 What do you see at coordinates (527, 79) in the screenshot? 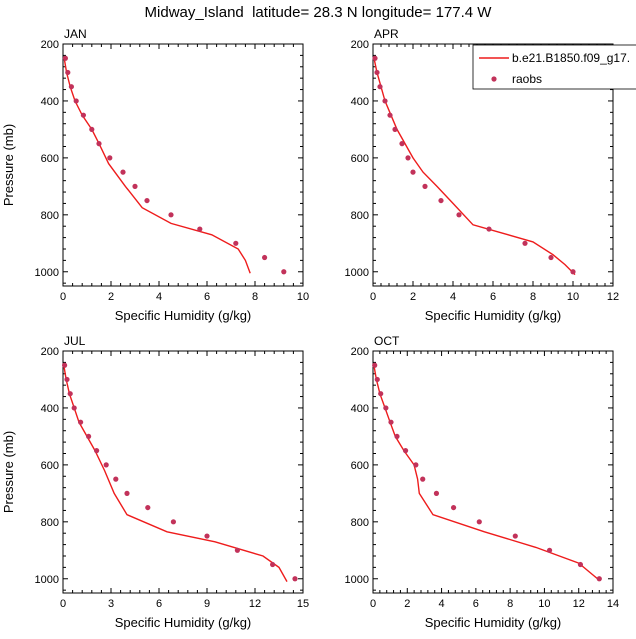
I see `legend-label-obs: raobs` at bounding box center [527, 79].